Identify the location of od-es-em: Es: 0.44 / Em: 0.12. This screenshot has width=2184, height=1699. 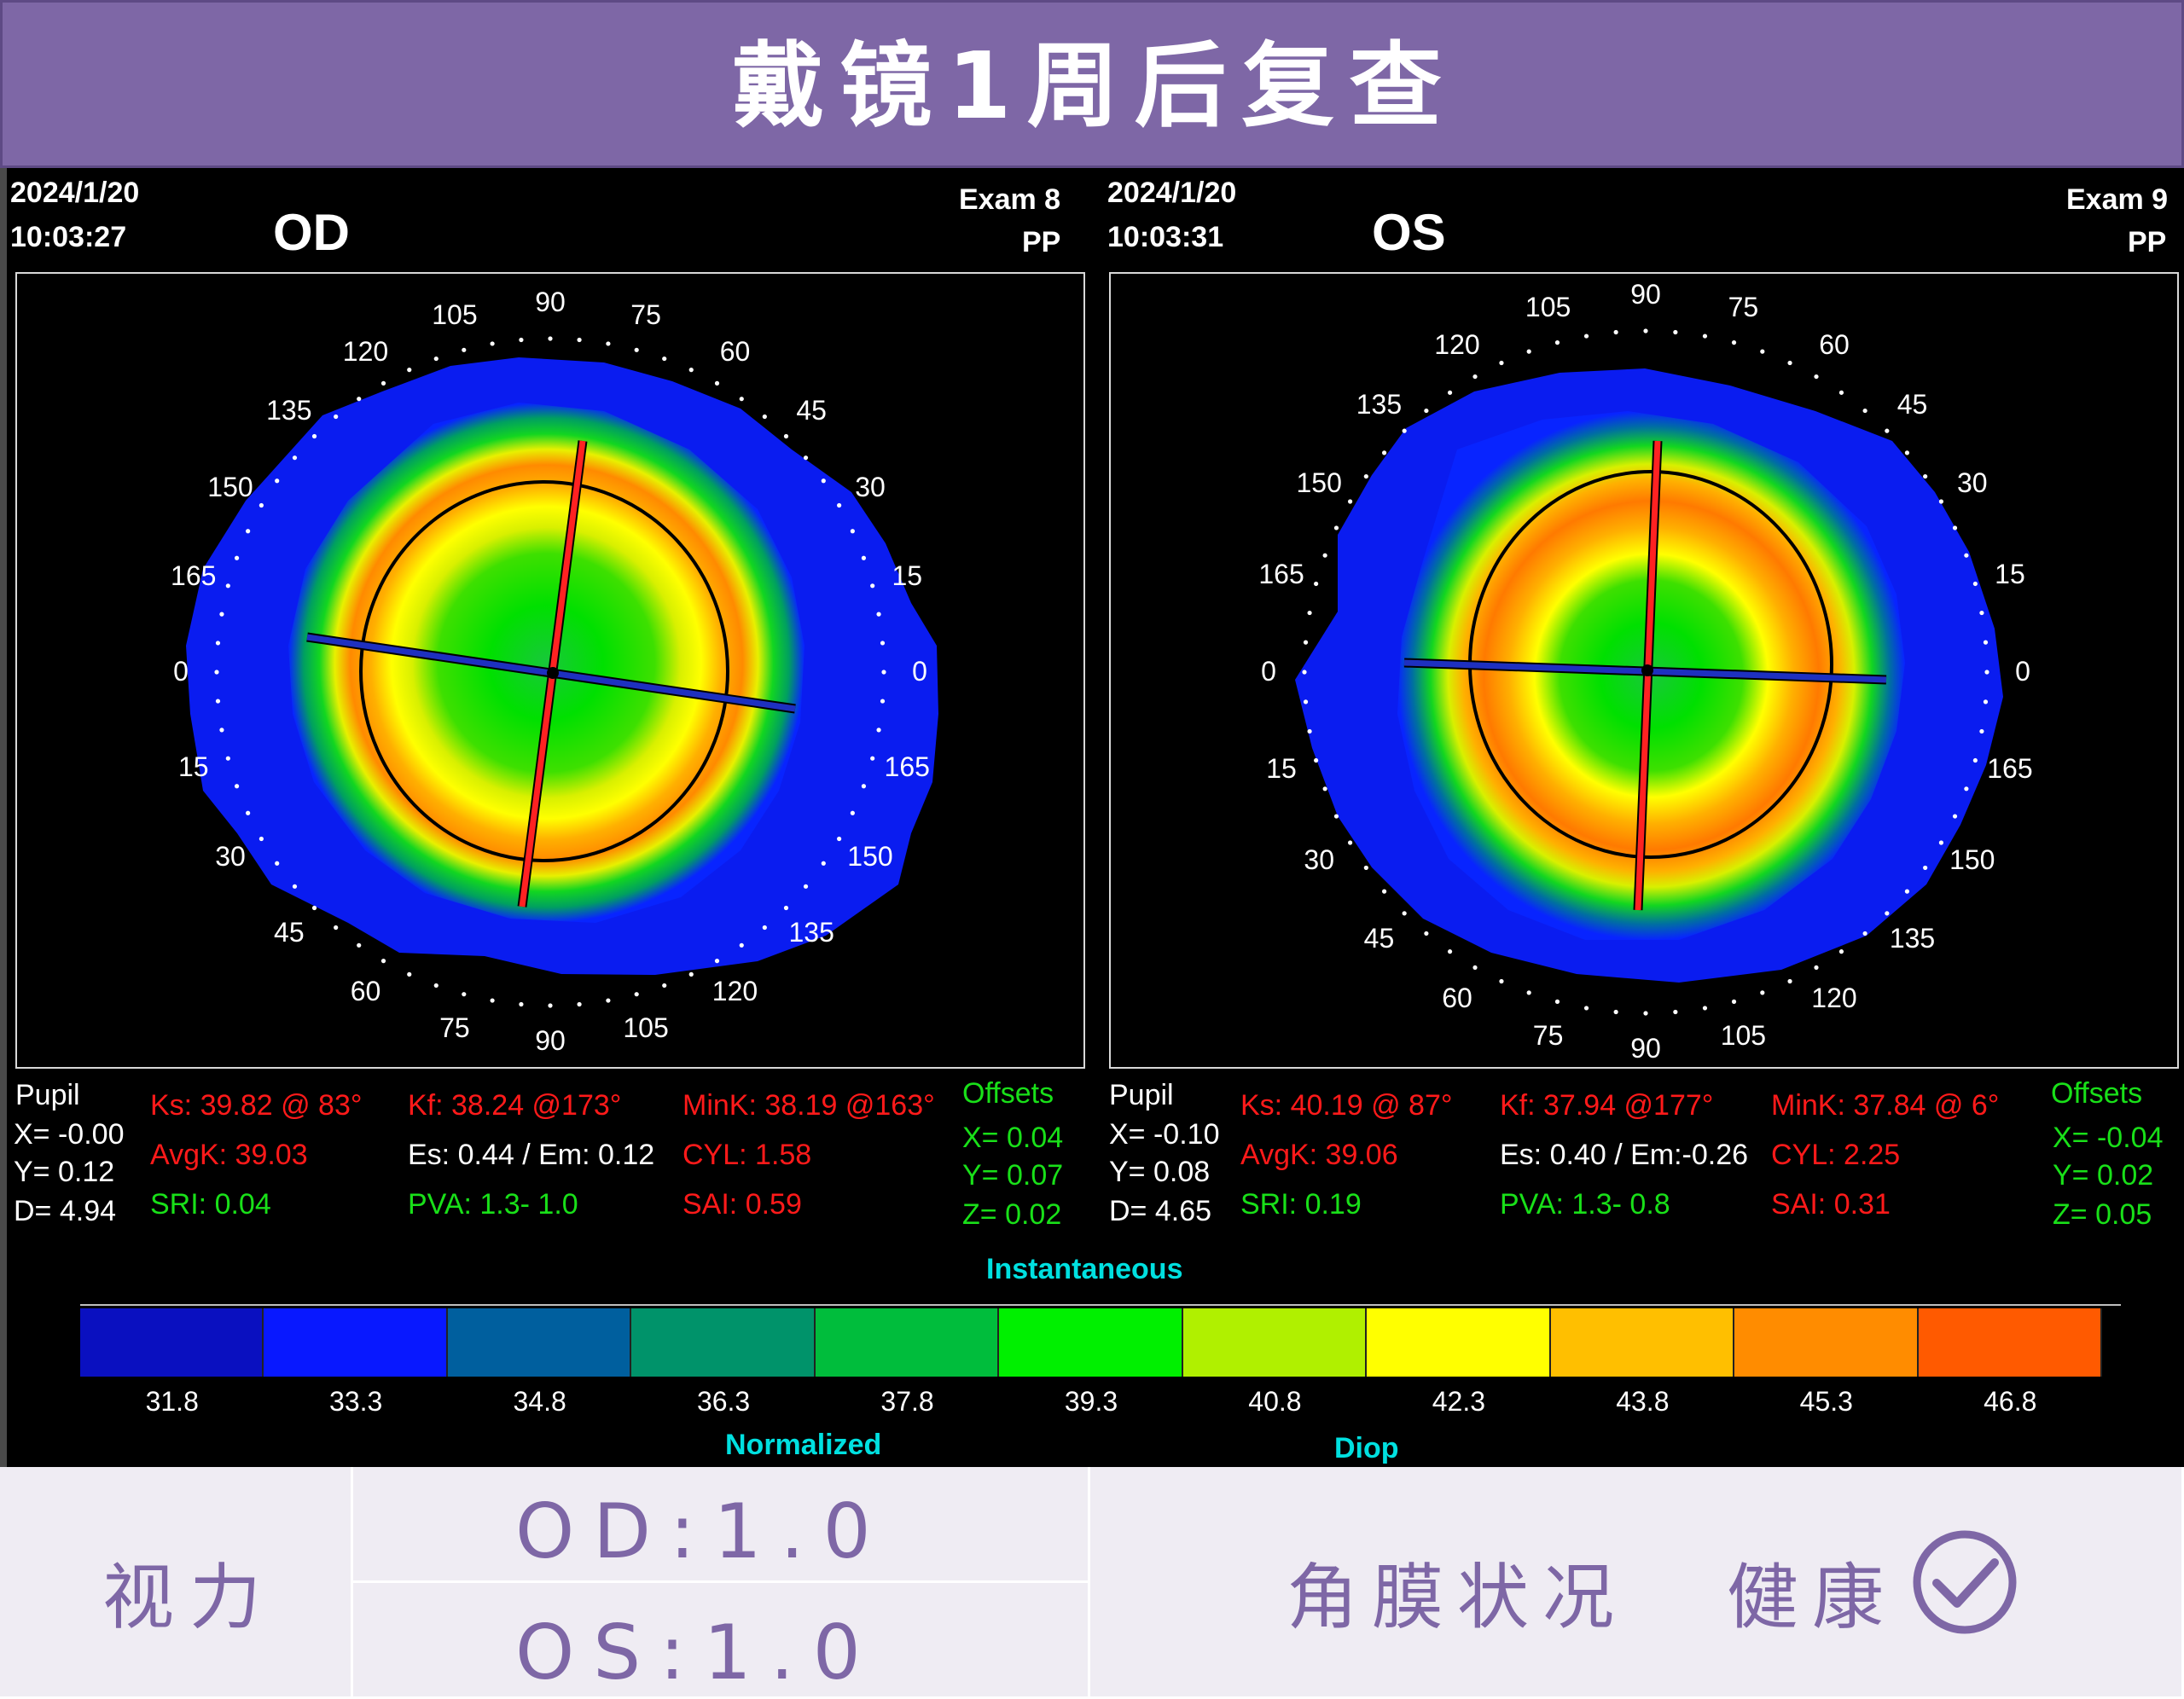
(532, 1155).